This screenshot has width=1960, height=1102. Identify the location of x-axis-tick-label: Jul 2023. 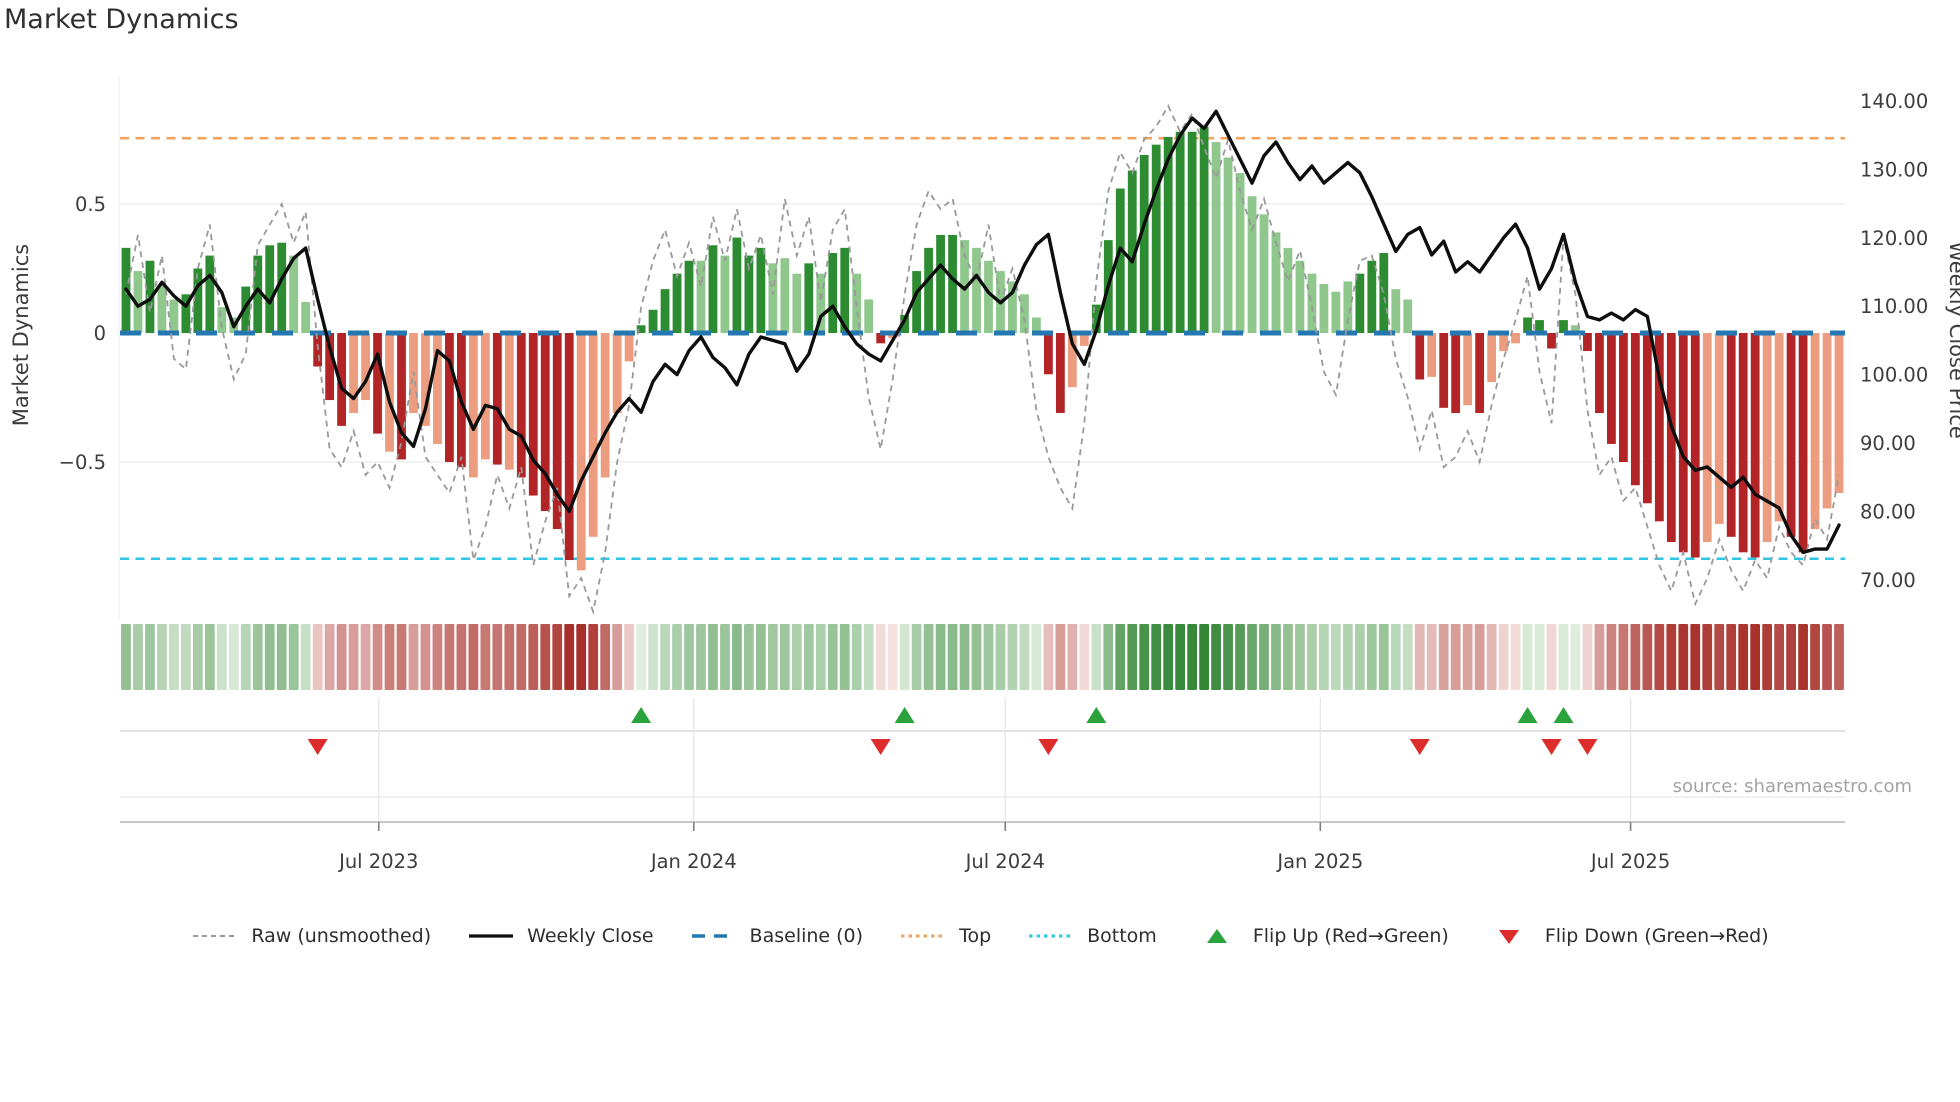
(377, 861).